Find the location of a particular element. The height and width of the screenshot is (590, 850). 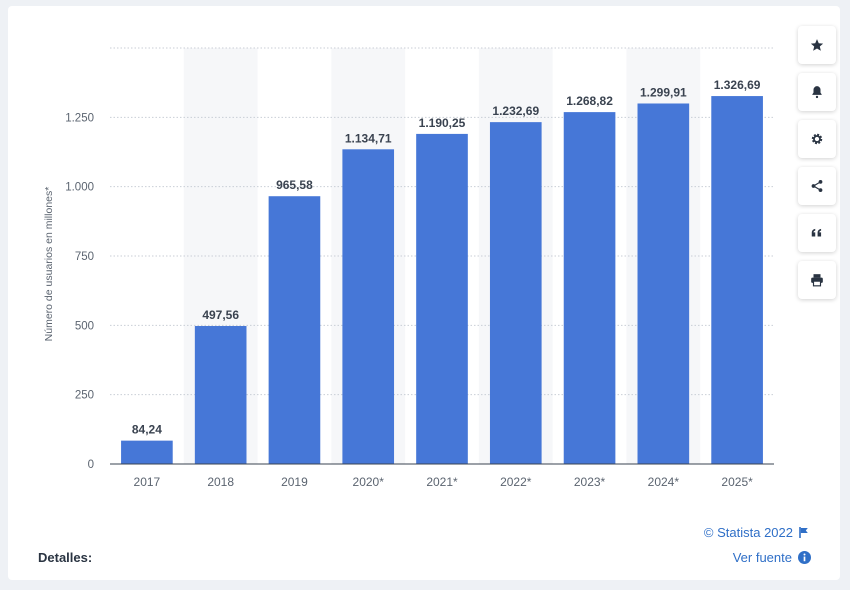

favorite-button is located at coordinates (817, 45).